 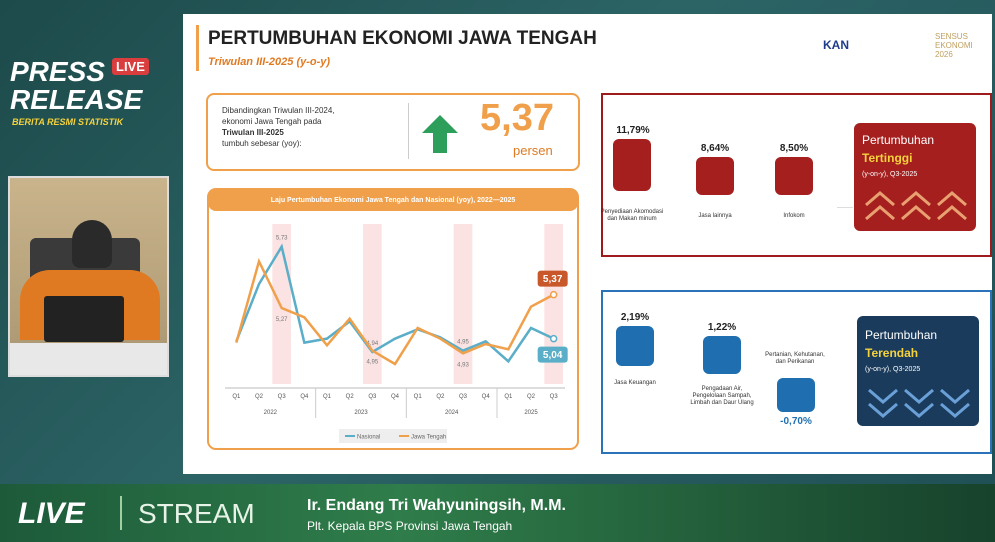 I want to click on value-label: 4,93, so click(x=463, y=365).